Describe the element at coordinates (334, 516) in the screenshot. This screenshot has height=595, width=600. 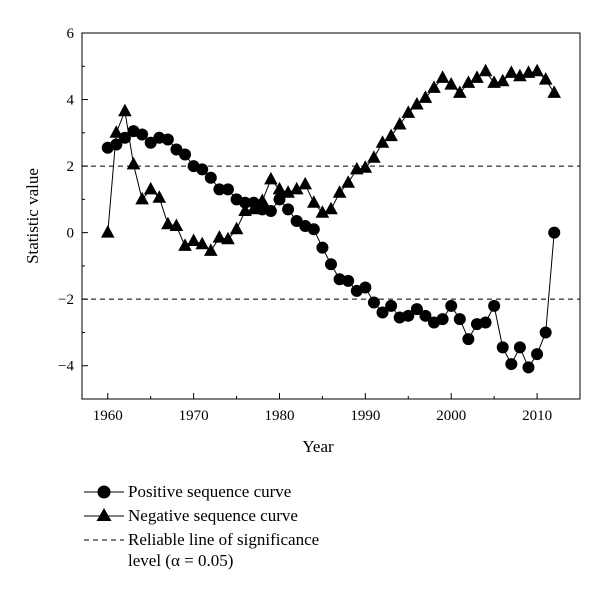
I see `legend-item-negative: Negative sequence curve` at that location.